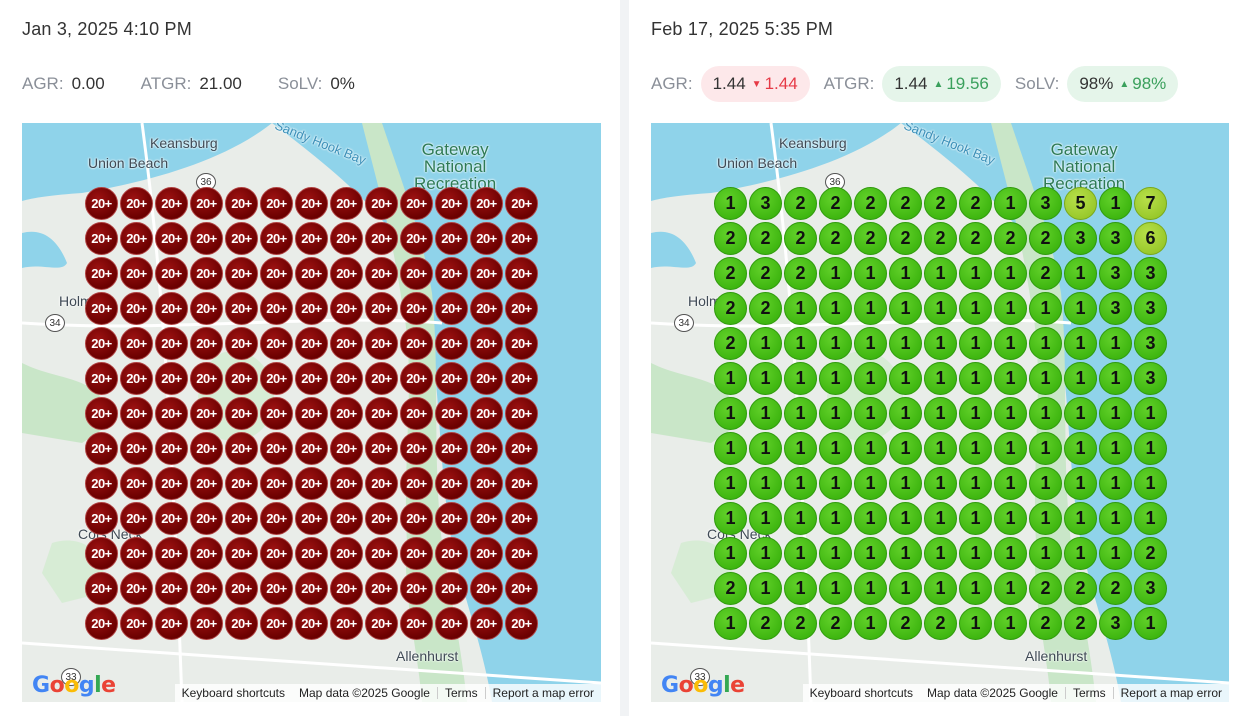 The width and height of the screenshot is (1252, 716). What do you see at coordinates (1089, 693) in the screenshot?
I see `terms-link: Terms` at bounding box center [1089, 693].